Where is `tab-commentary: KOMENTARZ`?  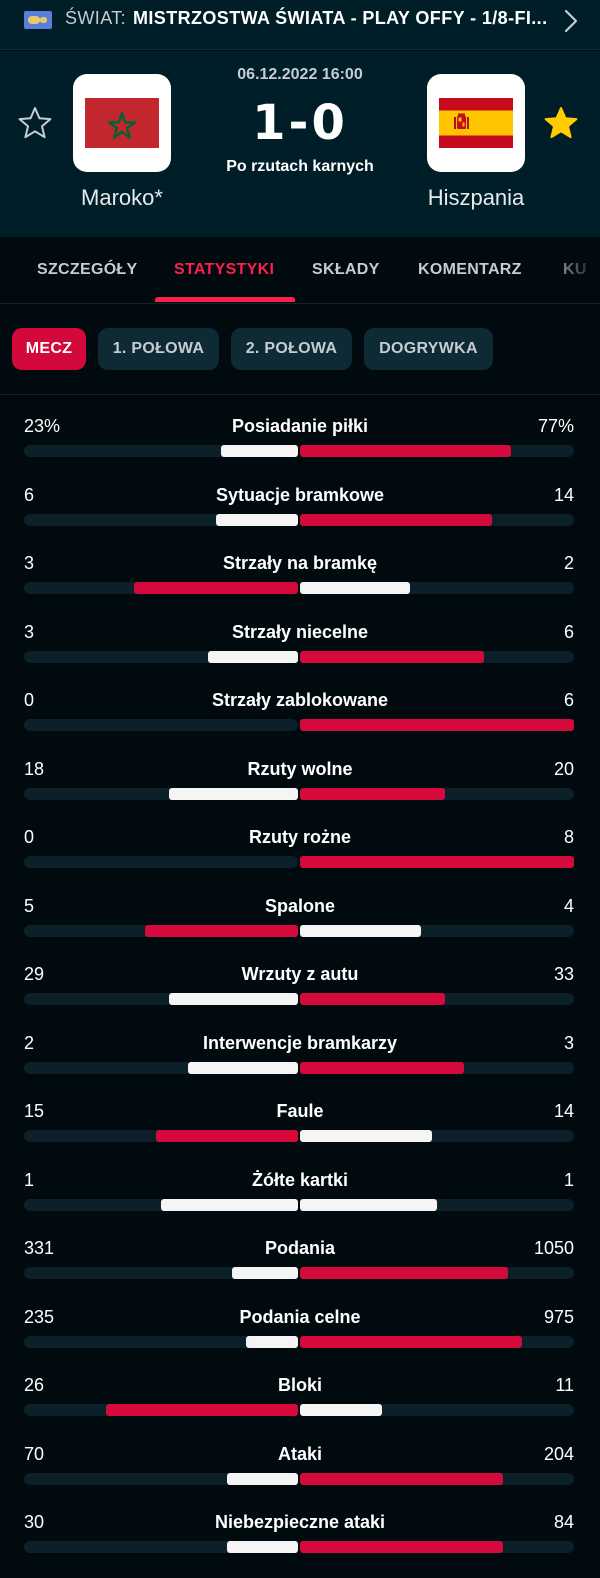 tab-commentary: KOMENTARZ is located at coordinates (470, 269).